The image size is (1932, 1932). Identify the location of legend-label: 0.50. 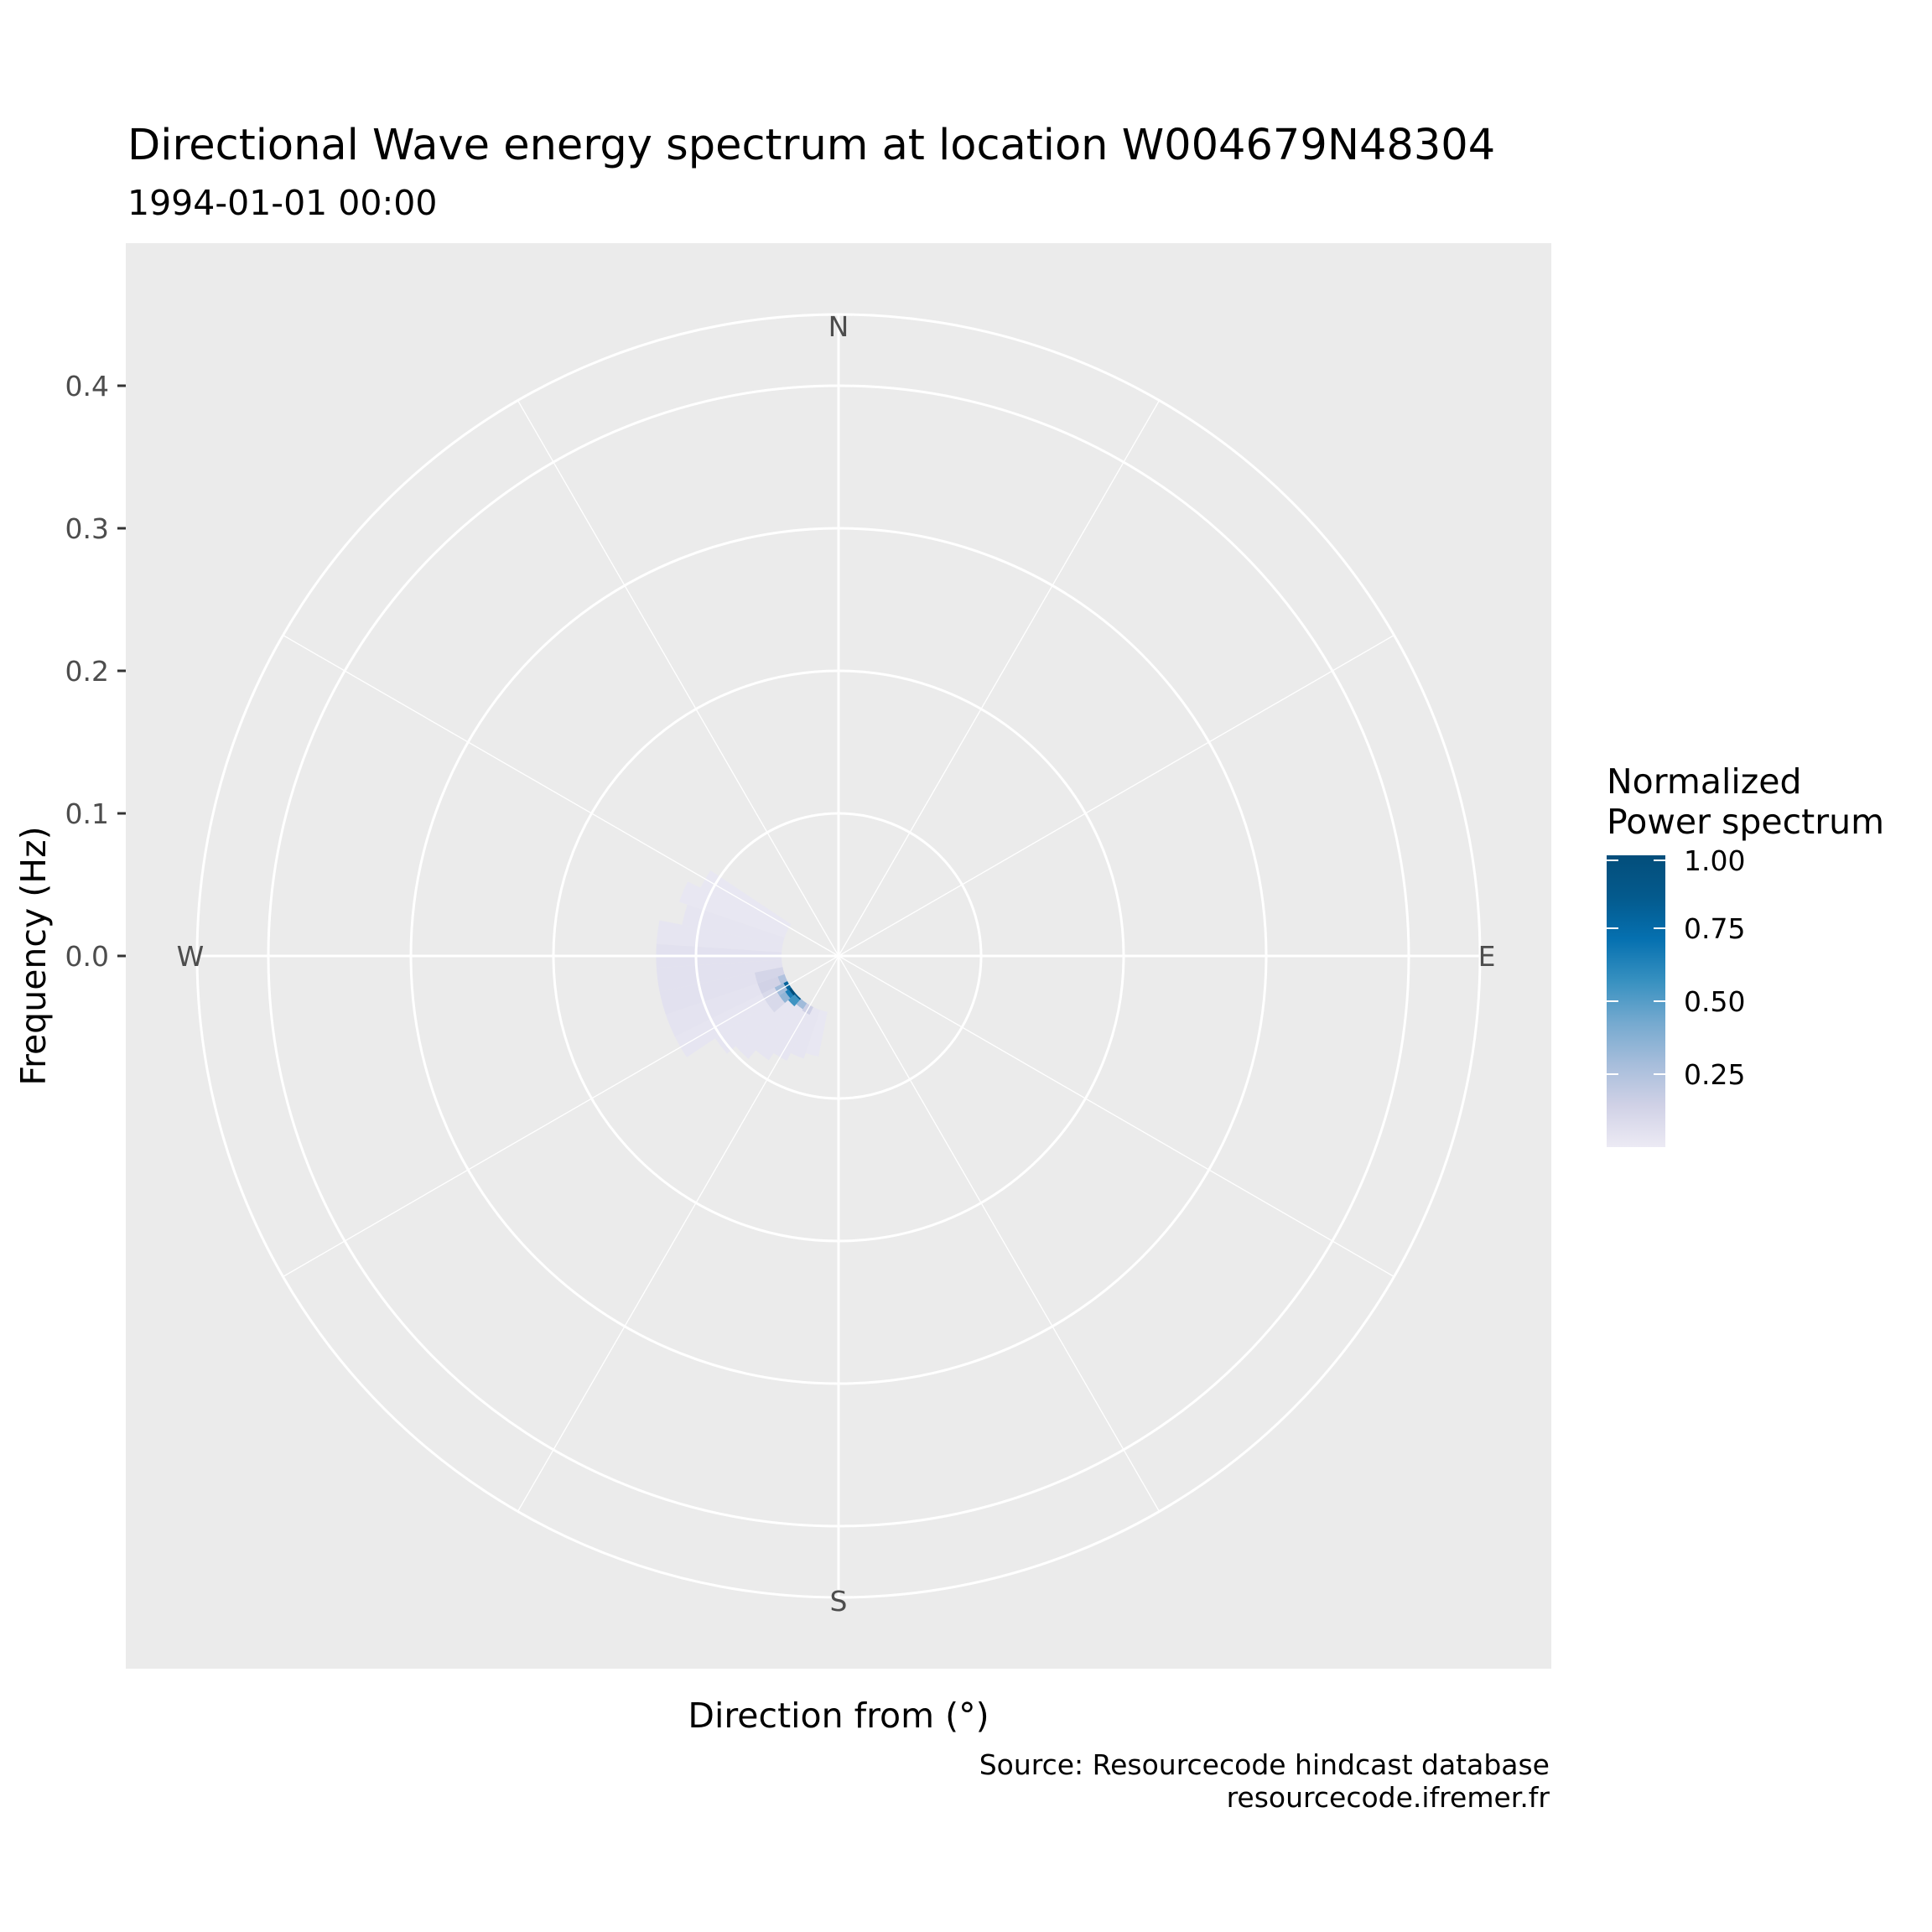
(1714, 1001).